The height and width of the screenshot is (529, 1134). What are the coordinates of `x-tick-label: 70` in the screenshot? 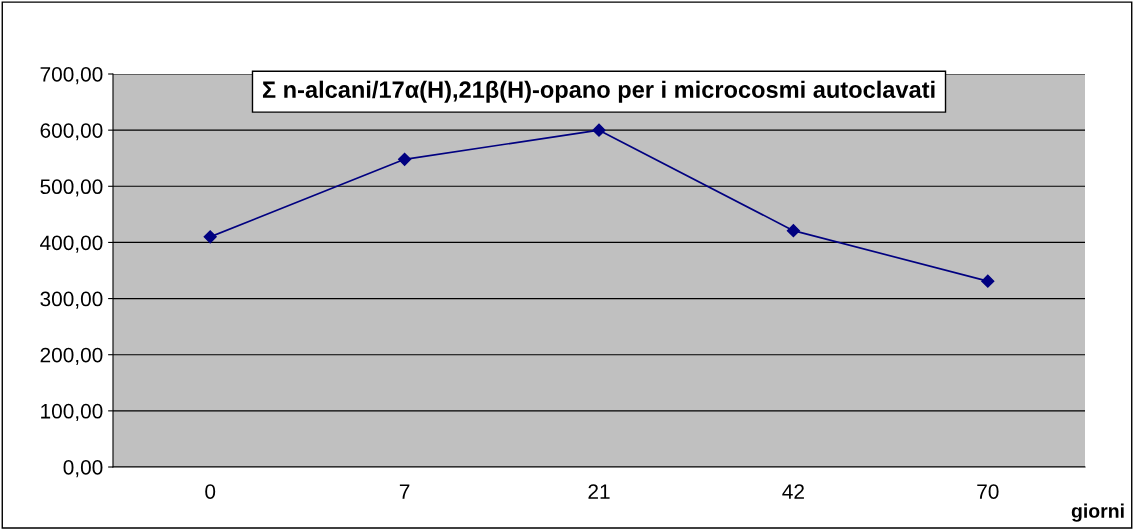 It's located at (988, 491).